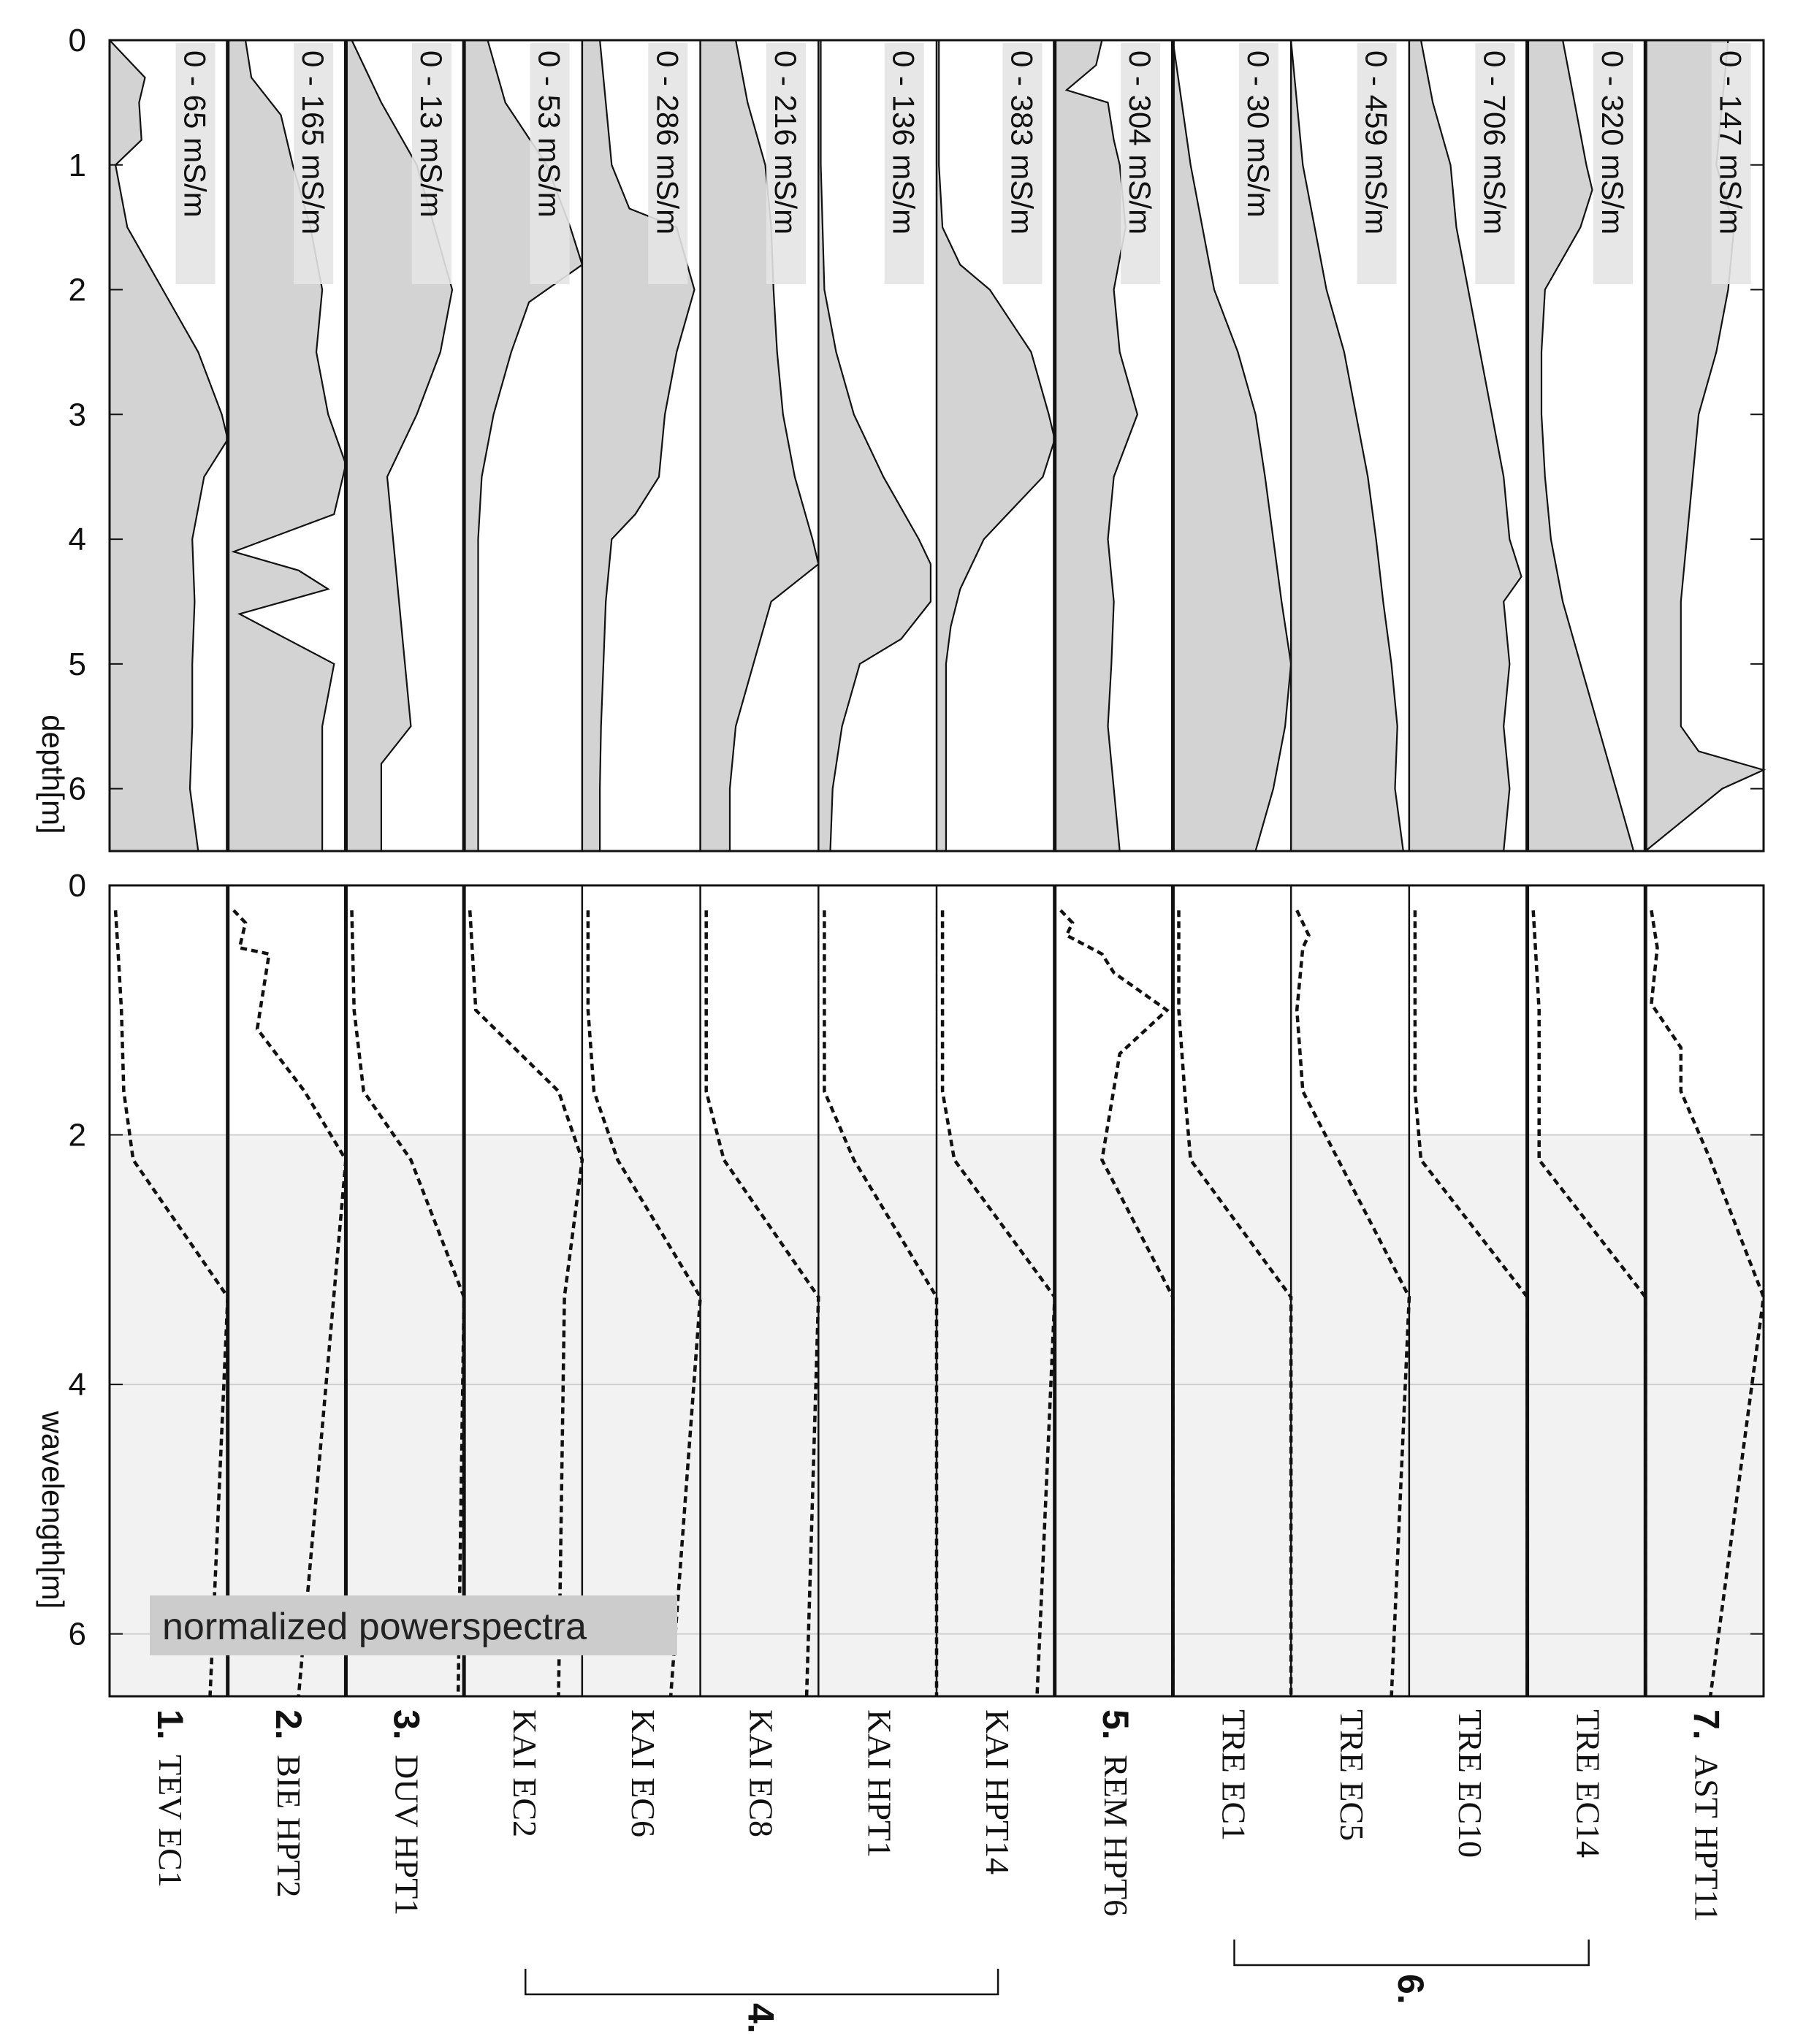 The width and height of the screenshot is (1795, 2044). I want to click on site-name: AST HPT11, so click(1706, 1838).